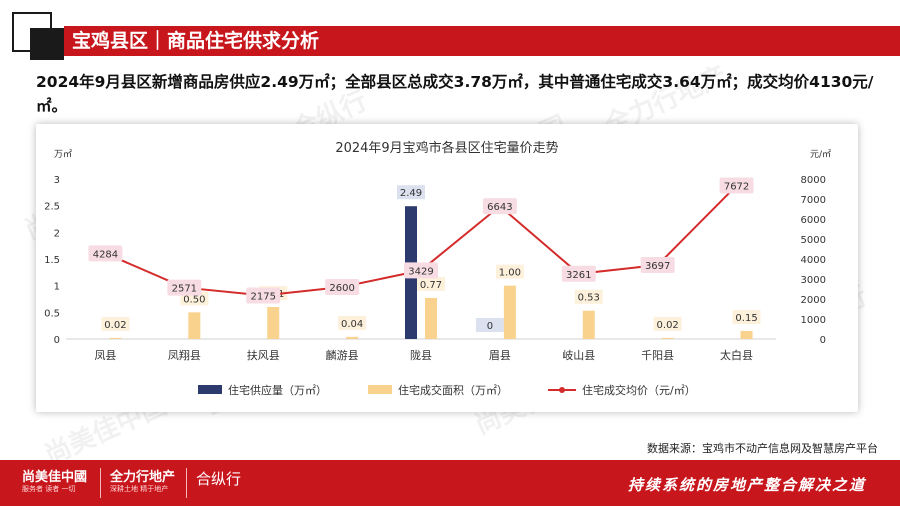 This screenshot has height=506, width=900. What do you see at coordinates (194, 299) in the screenshot?
I see `deal-data-label: 0.50` at bounding box center [194, 299].